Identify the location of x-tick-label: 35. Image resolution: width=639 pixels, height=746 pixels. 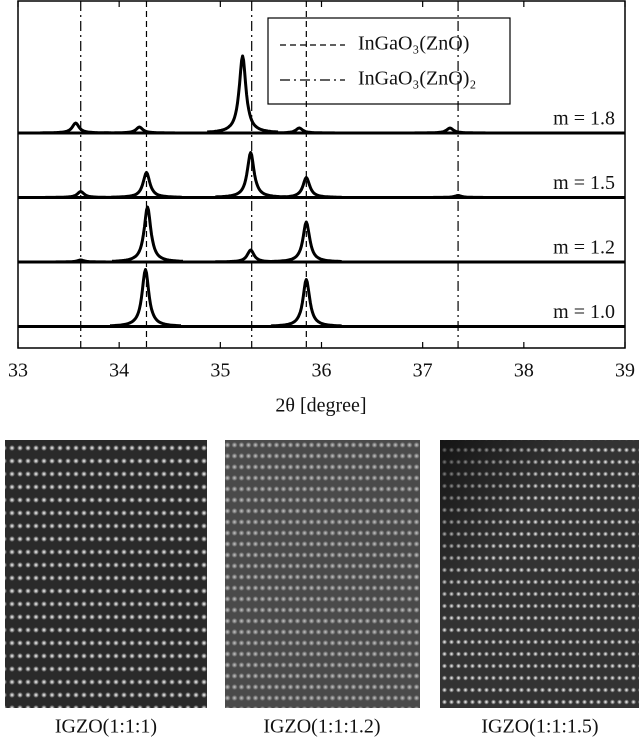
(220, 371).